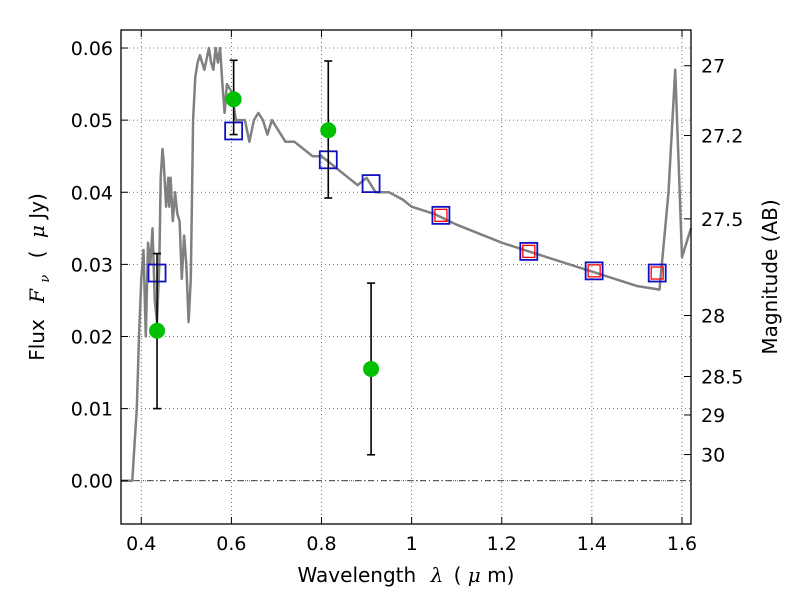 The height and width of the screenshot is (600, 800). What do you see at coordinates (474, 575) in the screenshot?
I see `x-axis-unit-mu: μ` at bounding box center [474, 575].